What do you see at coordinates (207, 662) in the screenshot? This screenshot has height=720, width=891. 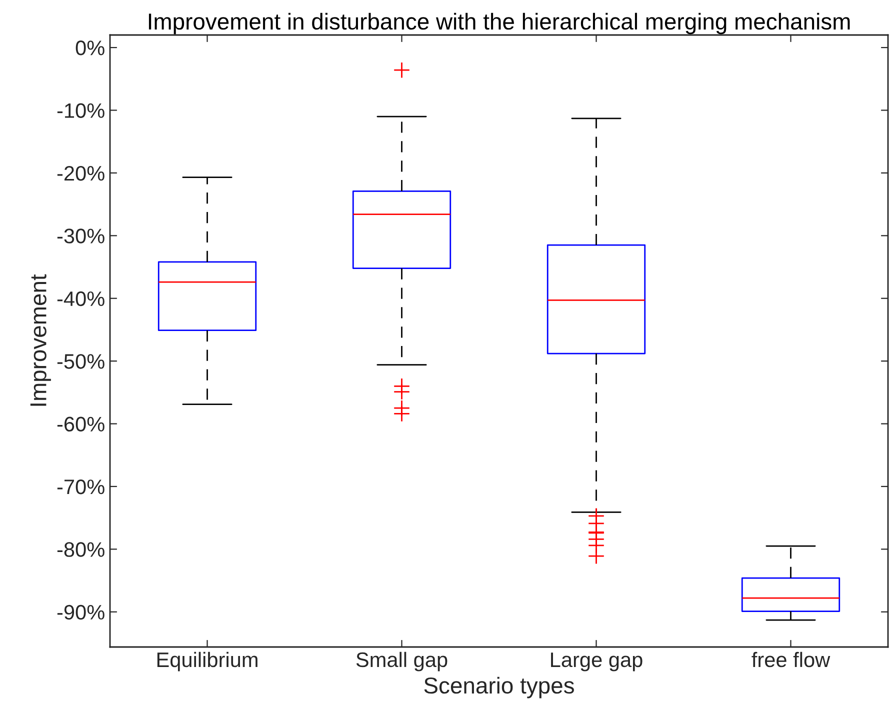 I see `x-tick-label: Equilibrium` at bounding box center [207, 662].